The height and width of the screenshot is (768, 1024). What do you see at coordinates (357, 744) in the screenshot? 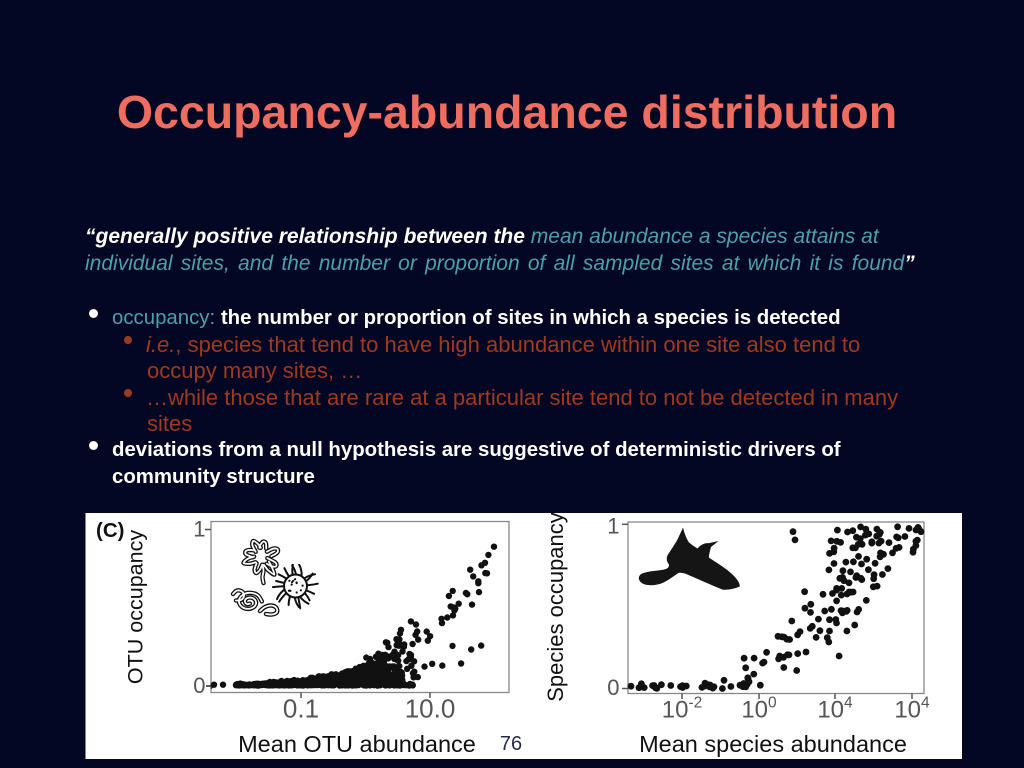
I see `svg-text: Mean OTU abundance` at bounding box center [357, 744].